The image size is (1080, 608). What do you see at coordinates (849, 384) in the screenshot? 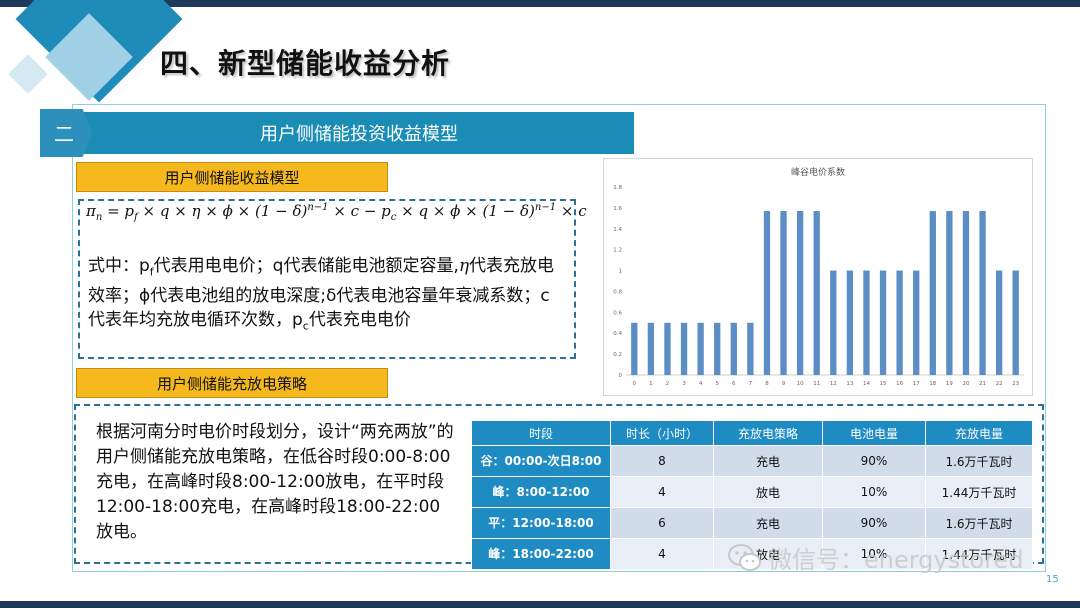
I see `x-tick-label: 13` at bounding box center [849, 384].